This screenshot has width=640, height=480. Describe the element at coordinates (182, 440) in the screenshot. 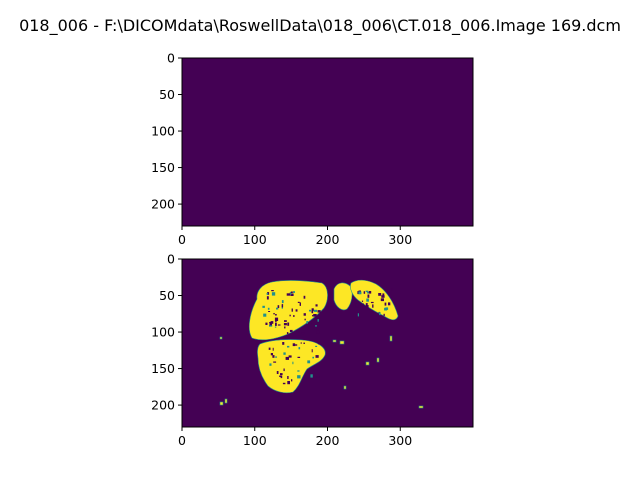

I see `bottom-xtick-label: 0` at that location.